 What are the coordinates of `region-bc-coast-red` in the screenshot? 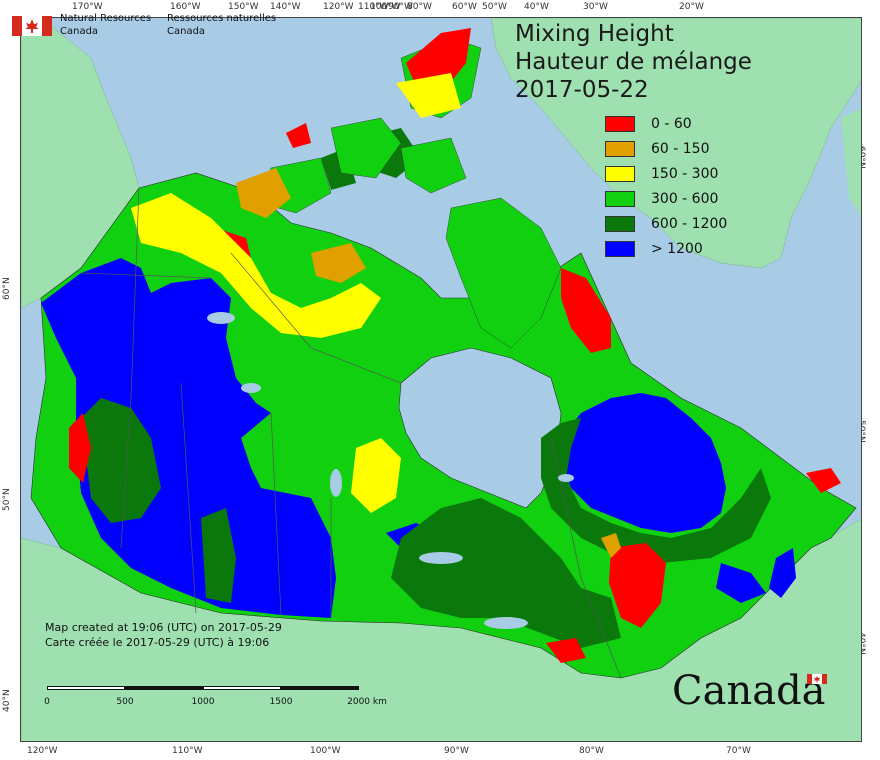 It's located at (80, 448).